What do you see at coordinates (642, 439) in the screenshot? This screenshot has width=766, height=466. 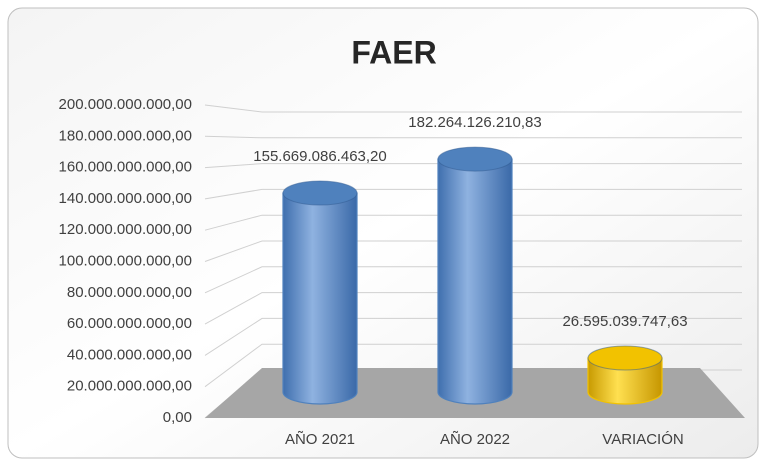 I see `x-tick-label: VARIACIÓN` at bounding box center [642, 439].